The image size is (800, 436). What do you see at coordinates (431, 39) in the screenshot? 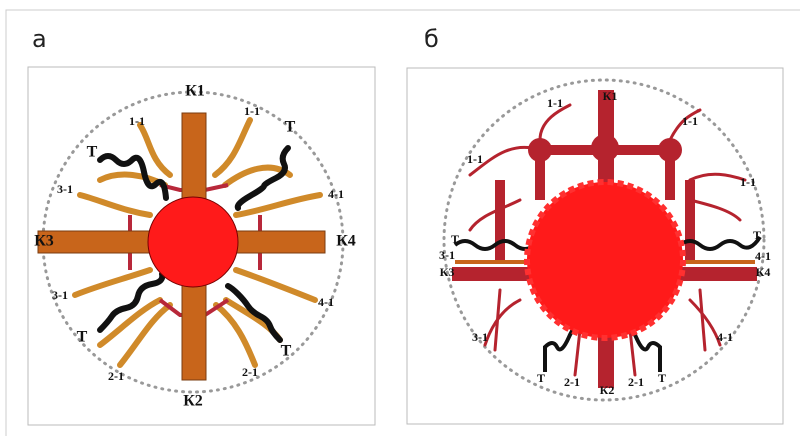
I see `panel-label: б` at bounding box center [431, 39].